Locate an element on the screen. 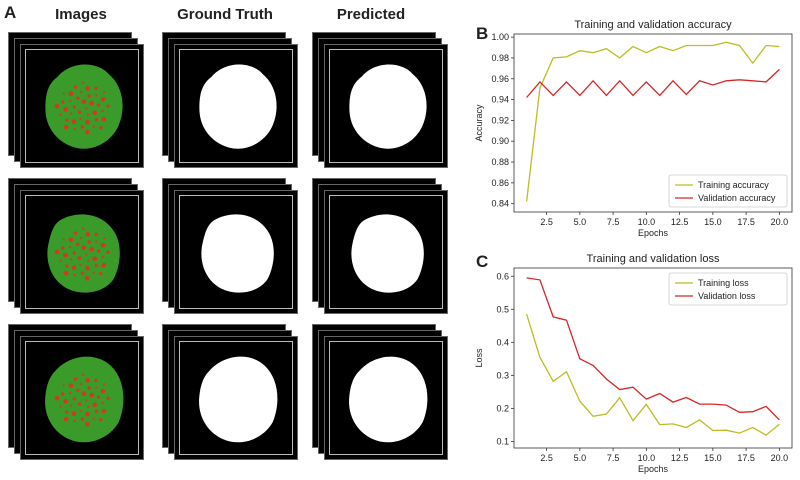 The height and width of the screenshot is (480, 800). legend-label: Training loss is located at coordinates (723, 283).